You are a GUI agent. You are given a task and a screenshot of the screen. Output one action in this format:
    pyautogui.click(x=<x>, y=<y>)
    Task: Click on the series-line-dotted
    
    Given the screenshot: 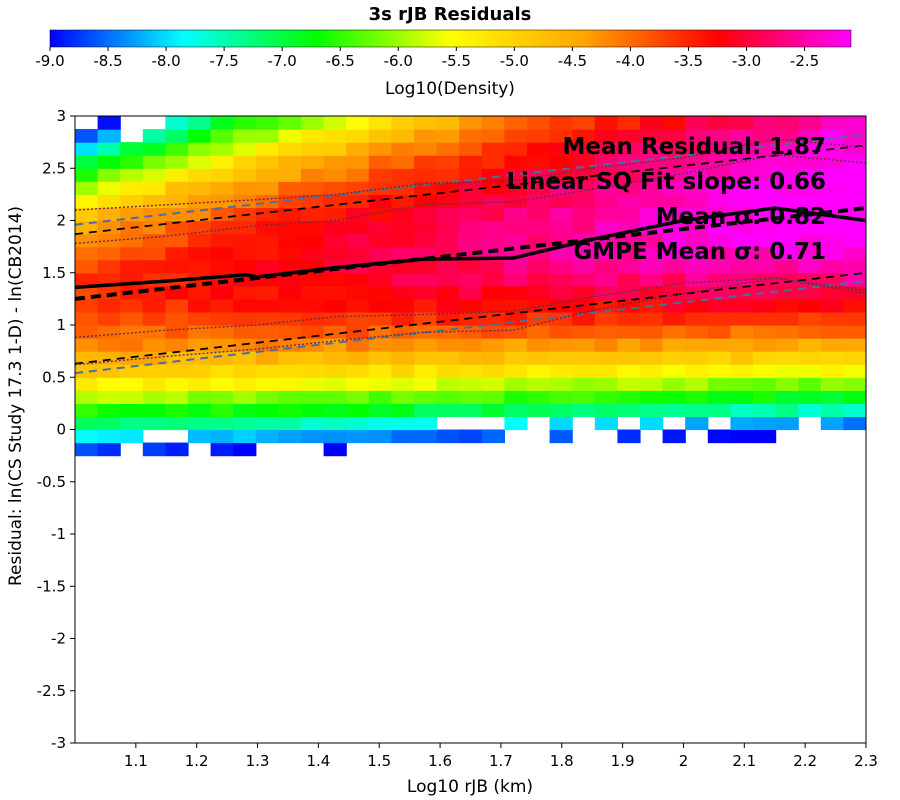 What is the action you would take?
    pyautogui.click(x=470, y=321)
    